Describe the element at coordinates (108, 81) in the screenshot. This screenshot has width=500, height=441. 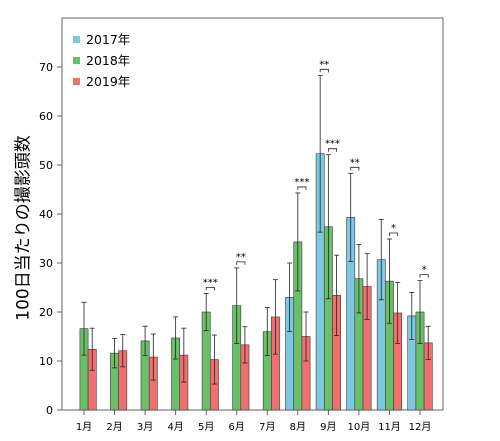
I see `legend-label: 2019年` at that location.